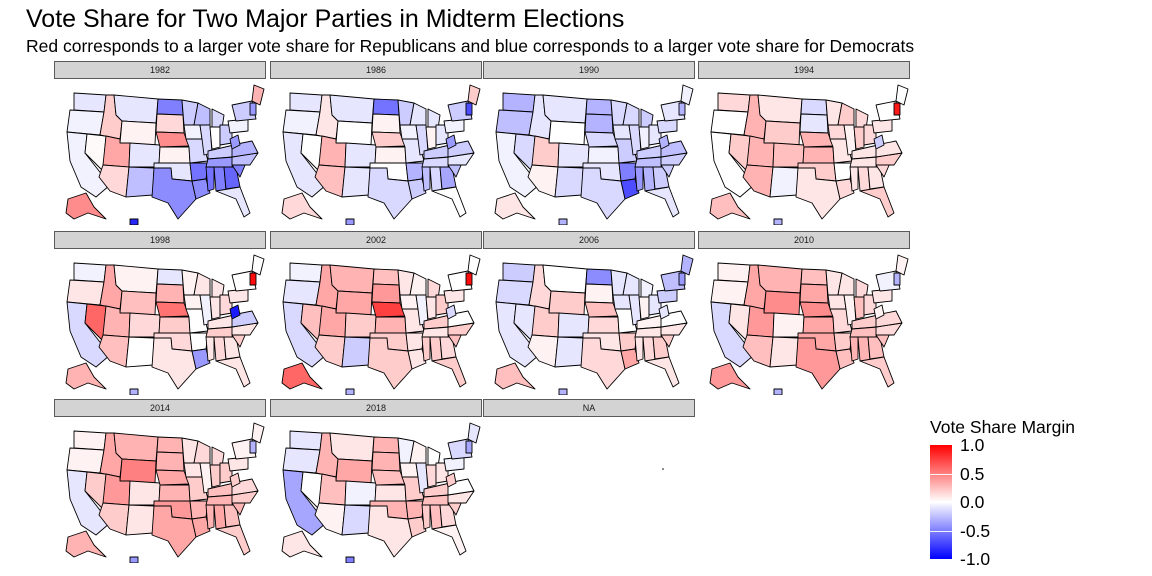 Image resolution: width=1152 pixels, height=576 pixels. Describe the element at coordinates (1030, 492) in the screenshot. I see `legend: Vote Share Margin 1.0 0.5 0.0 -0.5 -1.0` at that location.